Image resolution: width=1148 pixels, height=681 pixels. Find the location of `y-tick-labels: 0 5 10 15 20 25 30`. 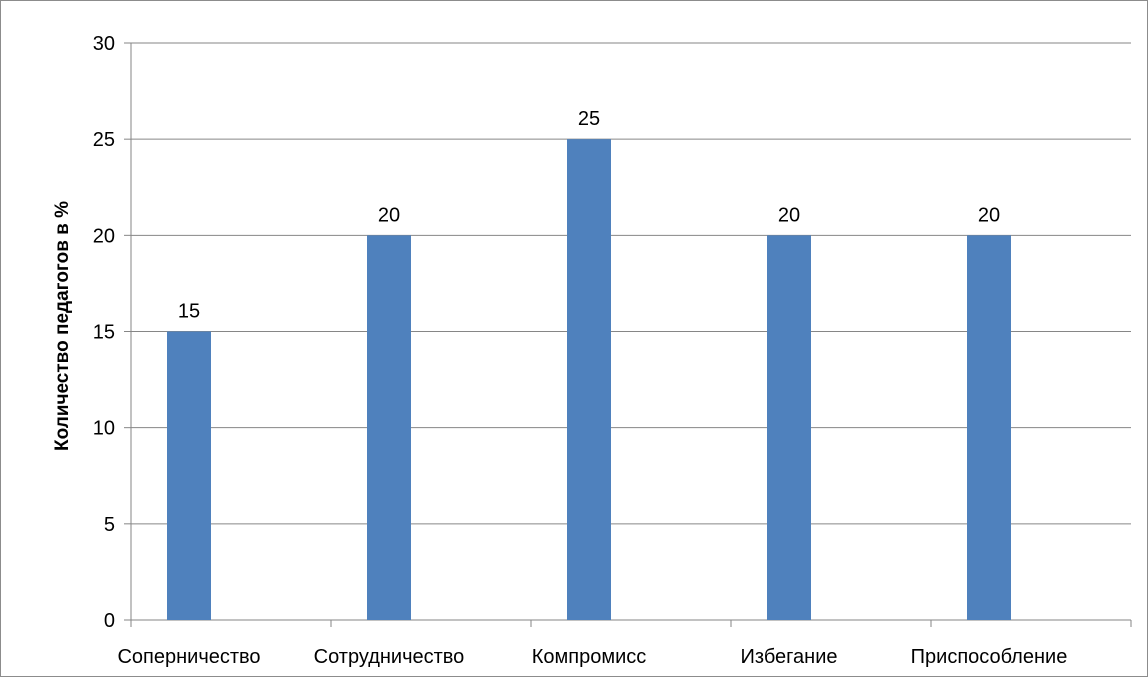

y-tick-labels: 0 5 10 15 20 25 30 is located at coordinates (104, 332).